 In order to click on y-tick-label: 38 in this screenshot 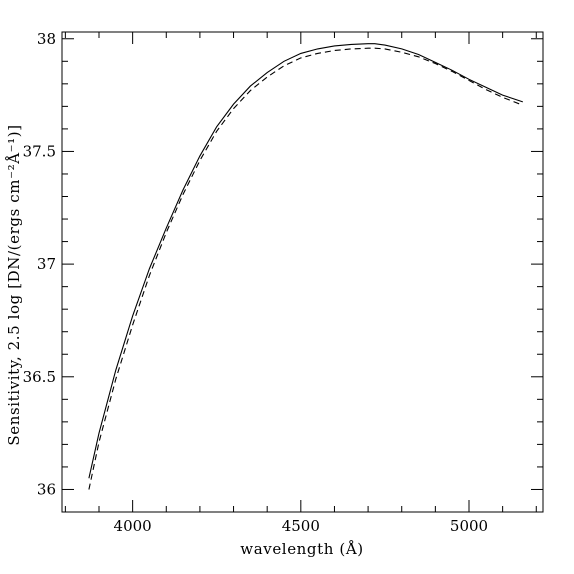, I will do `click(46, 39)`.